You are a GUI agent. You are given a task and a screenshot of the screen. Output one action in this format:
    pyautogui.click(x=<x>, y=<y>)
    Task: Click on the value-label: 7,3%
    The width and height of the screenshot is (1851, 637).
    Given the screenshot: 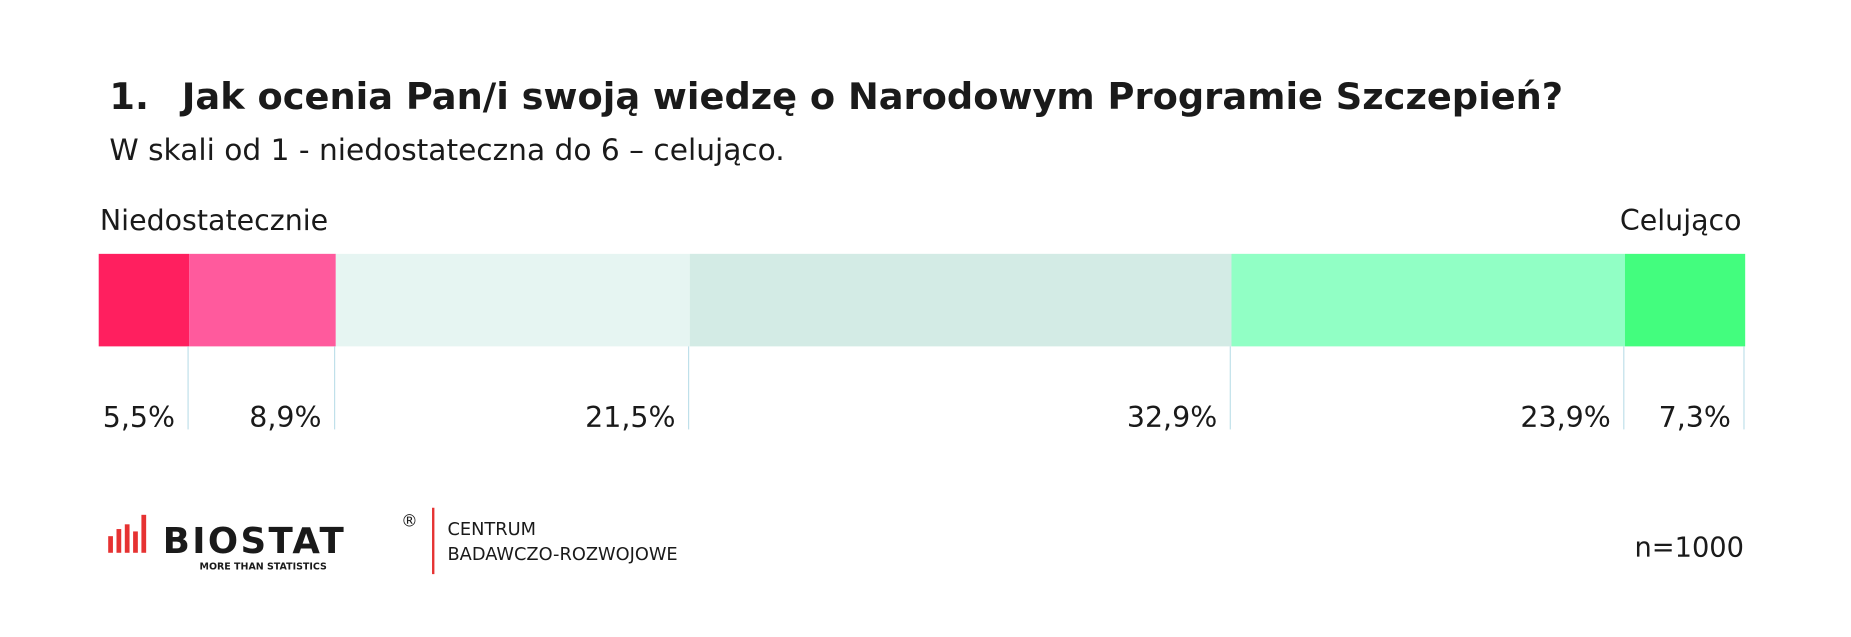 What is the action you would take?
    pyautogui.click(x=1695, y=417)
    